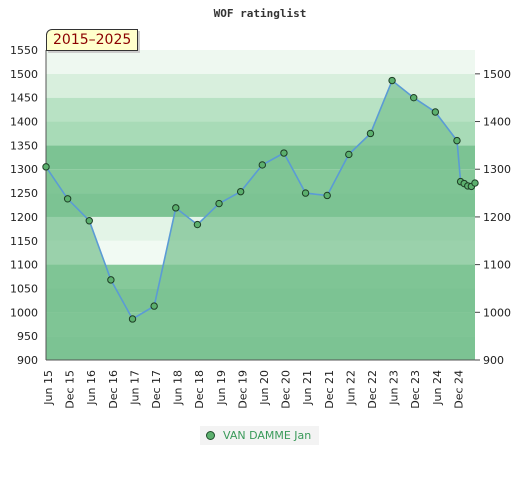 The height and width of the screenshot is (480, 520). I want to click on legend-marker-icon, so click(210, 435).